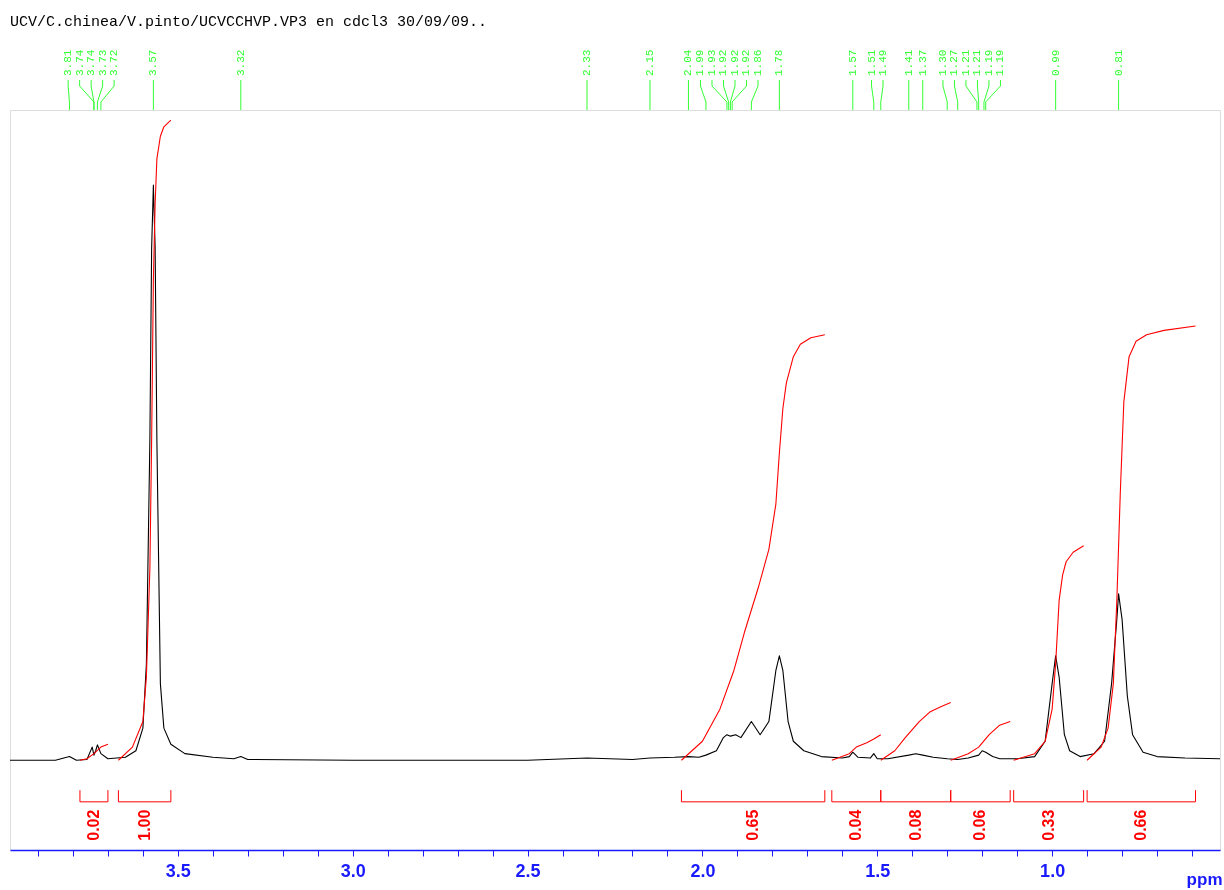 The image size is (1224, 890). What do you see at coordinates (856, 825) in the screenshot?
I see `annotation: 0.04` at bounding box center [856, 825].